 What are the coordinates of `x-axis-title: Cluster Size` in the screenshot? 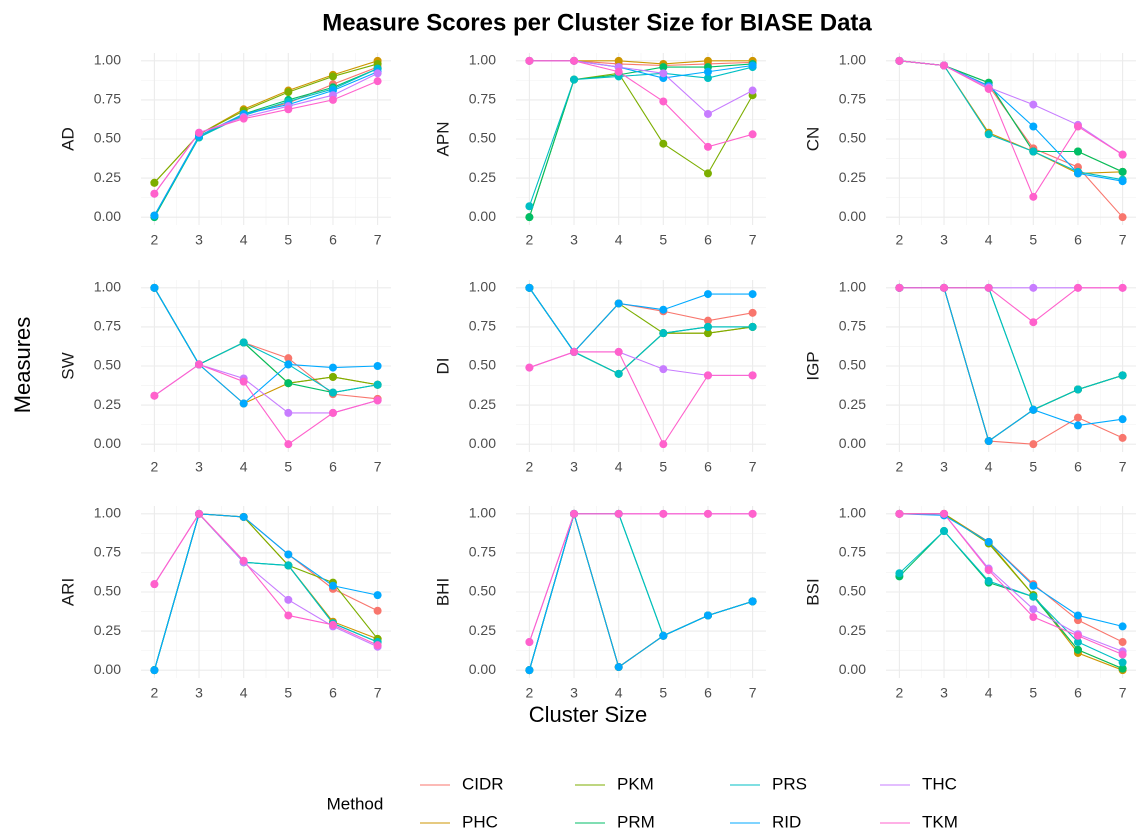 It's located at (588, 714).